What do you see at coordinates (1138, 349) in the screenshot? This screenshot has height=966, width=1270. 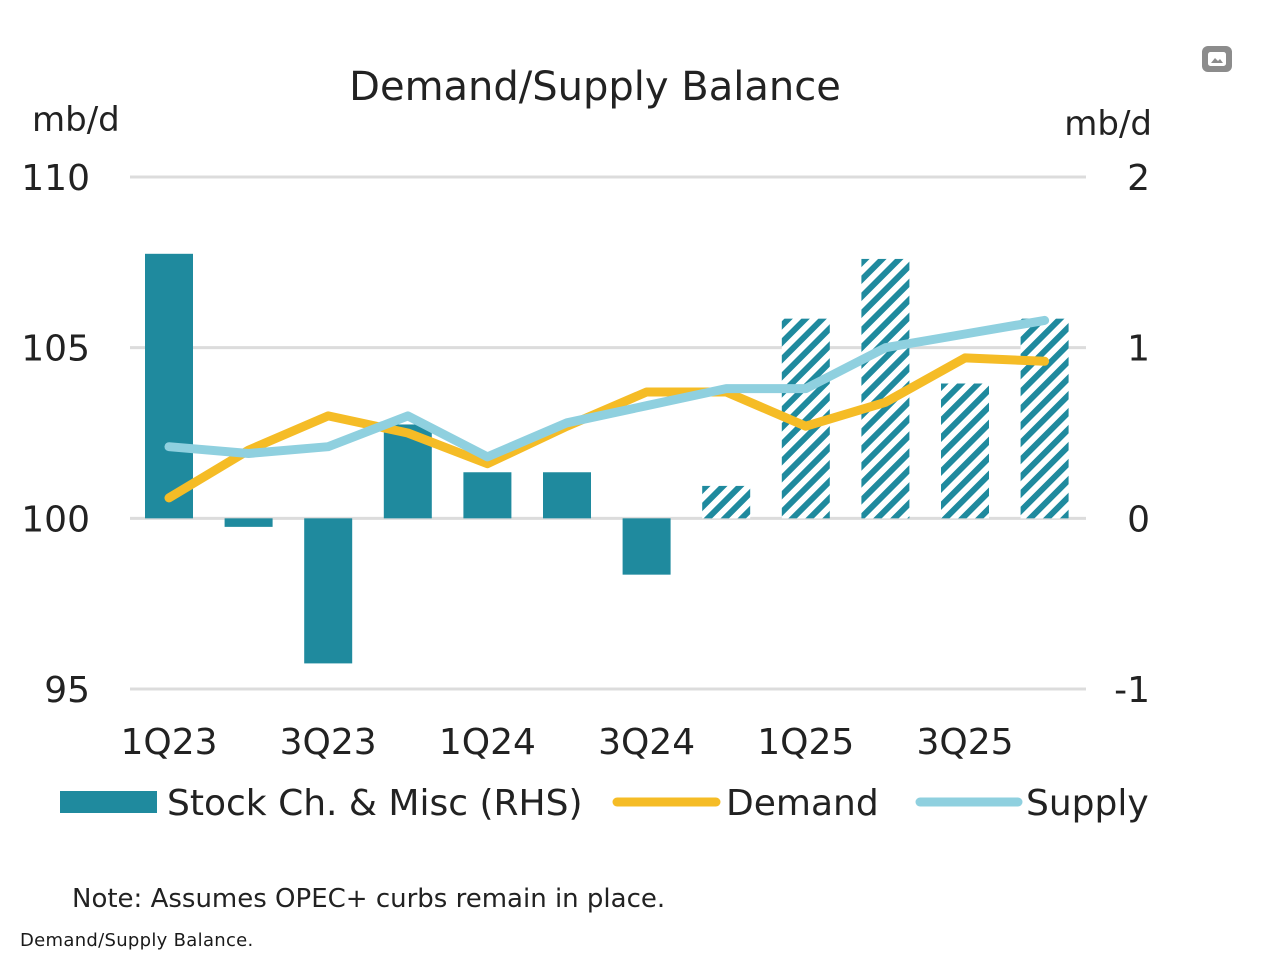 I see `right-tick-label: 1` at bounding box center [1138, 349].